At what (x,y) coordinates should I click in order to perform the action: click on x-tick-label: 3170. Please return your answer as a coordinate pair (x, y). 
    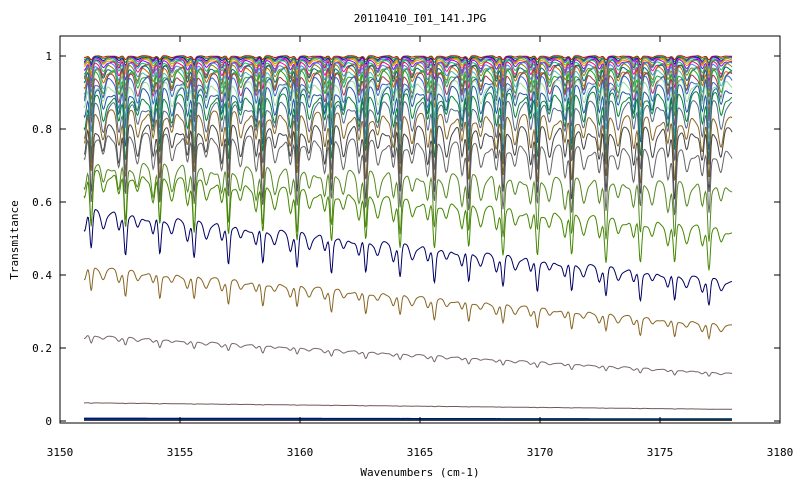
    Looking at the image, I should click on (540, 452).